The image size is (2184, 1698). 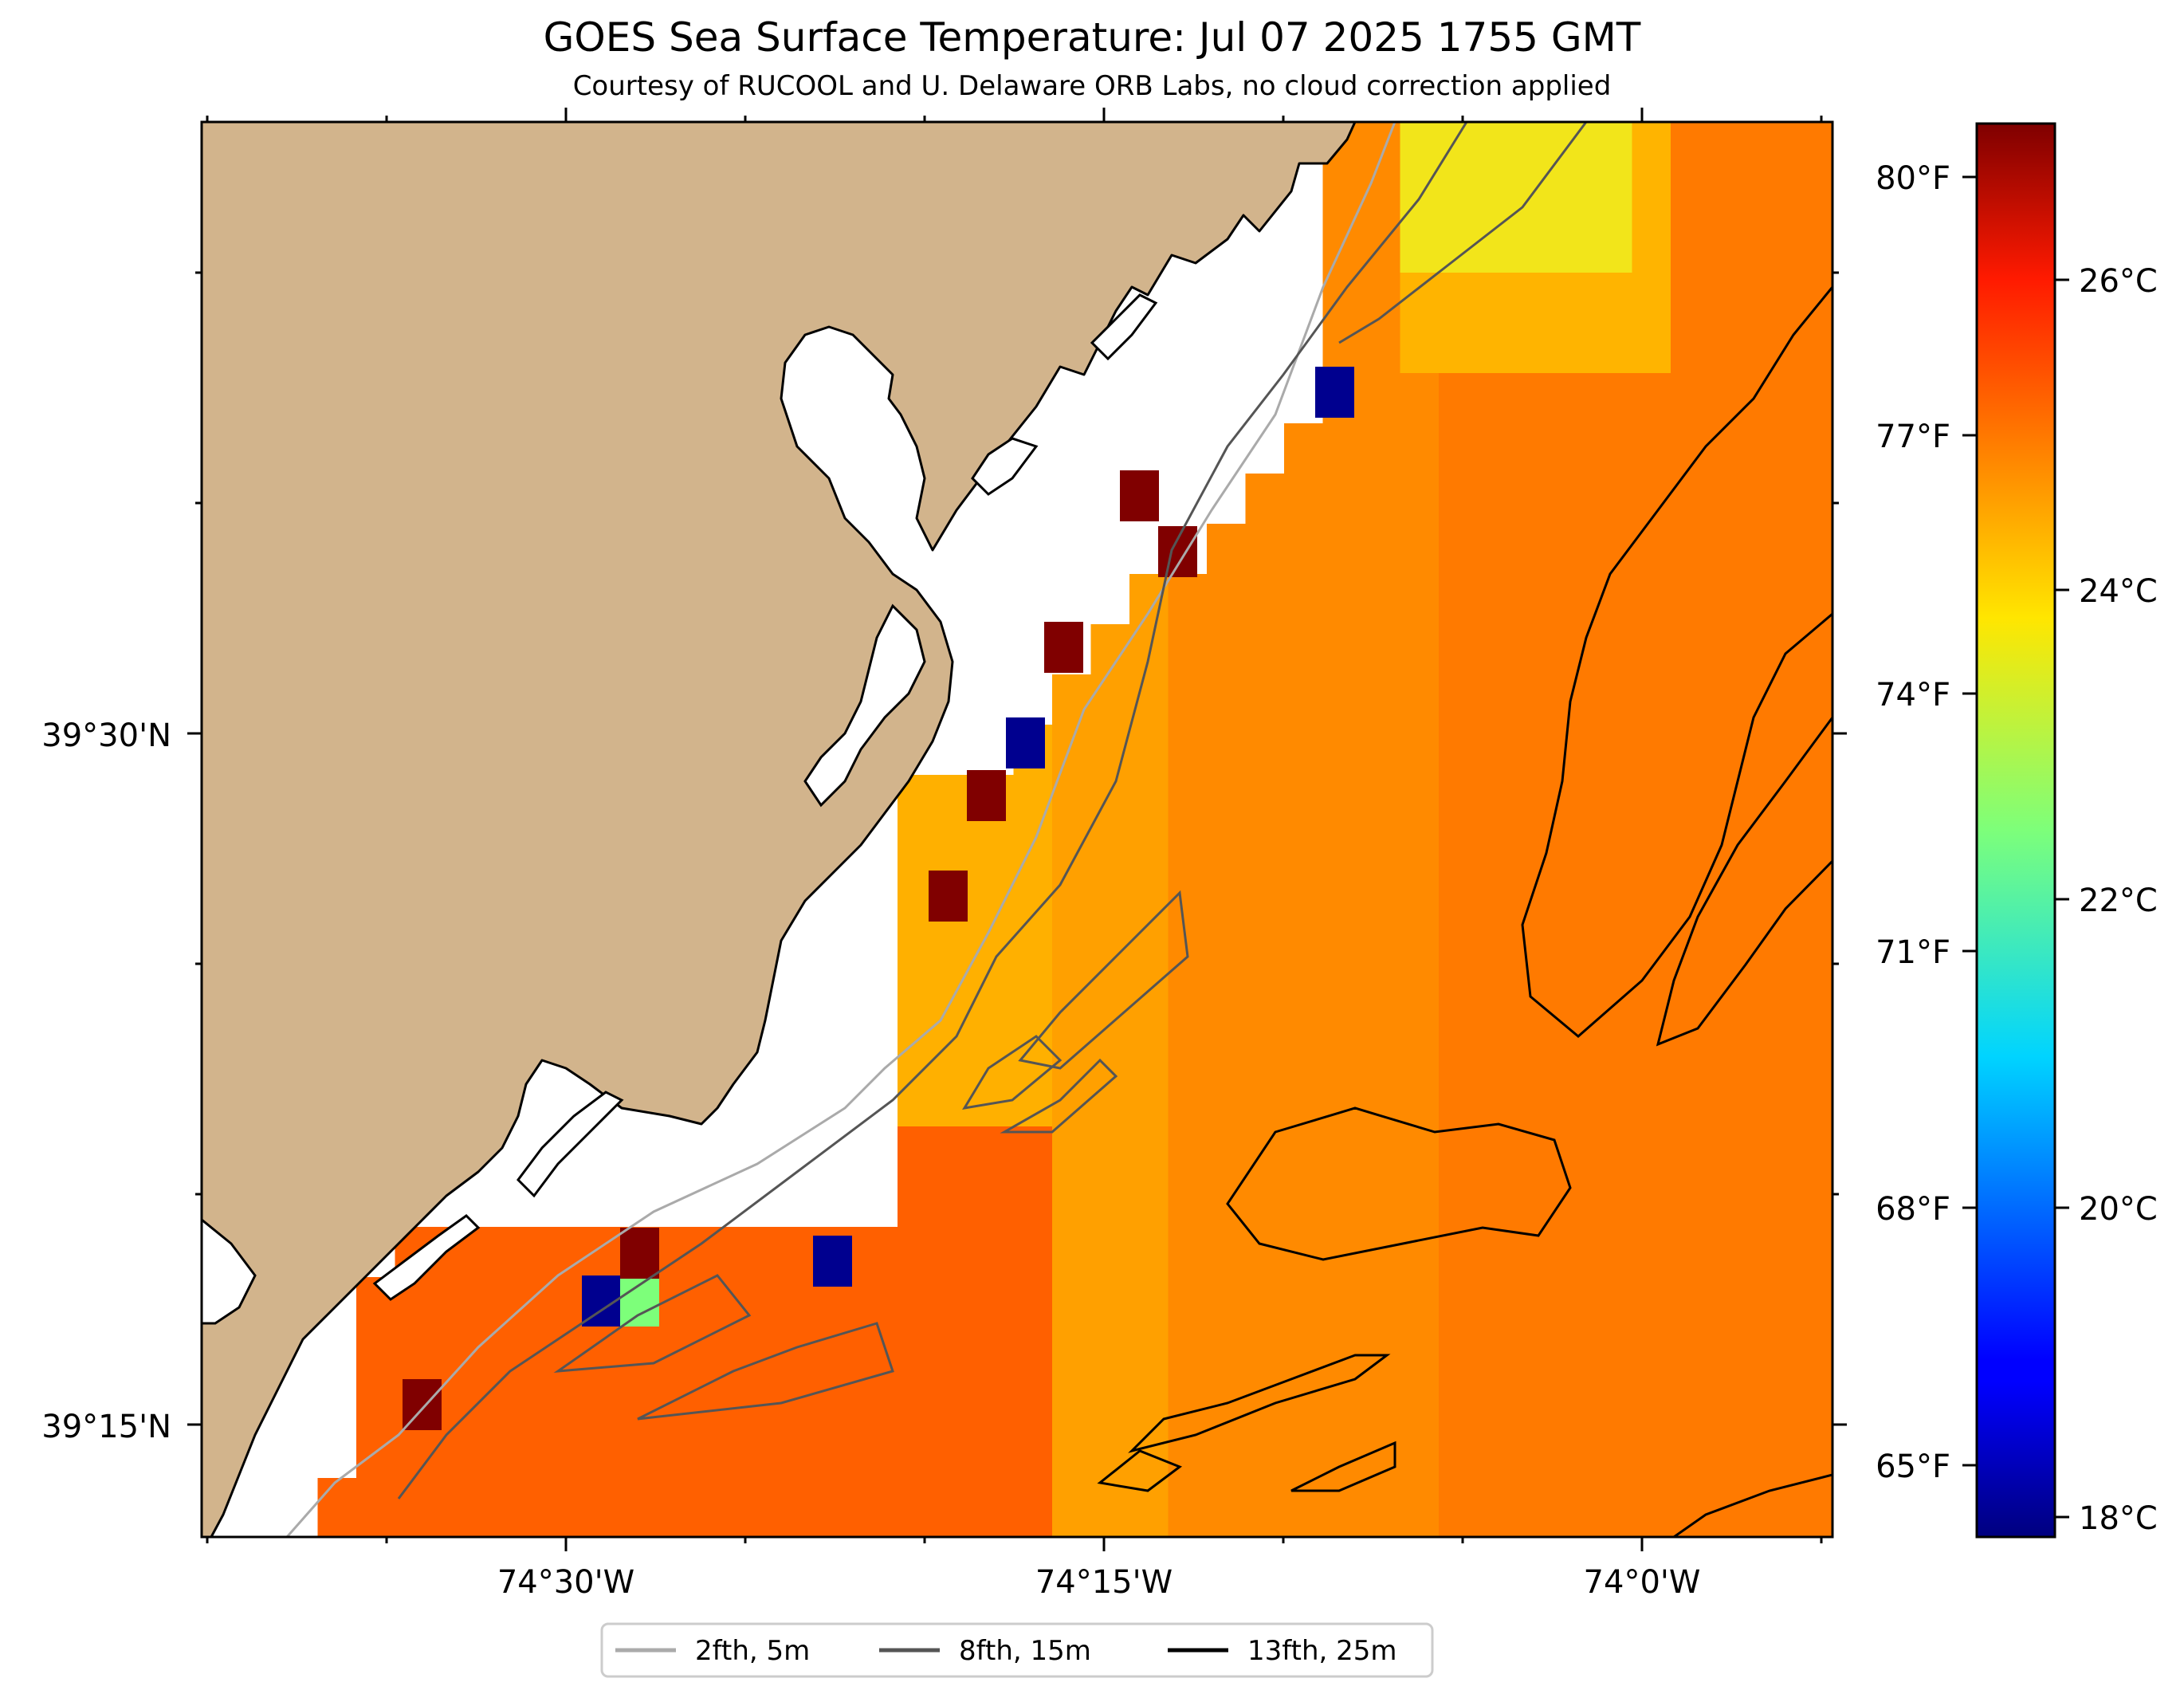 I want to click on cbar-f-71: 71°F, so click(x=1913, y=953).